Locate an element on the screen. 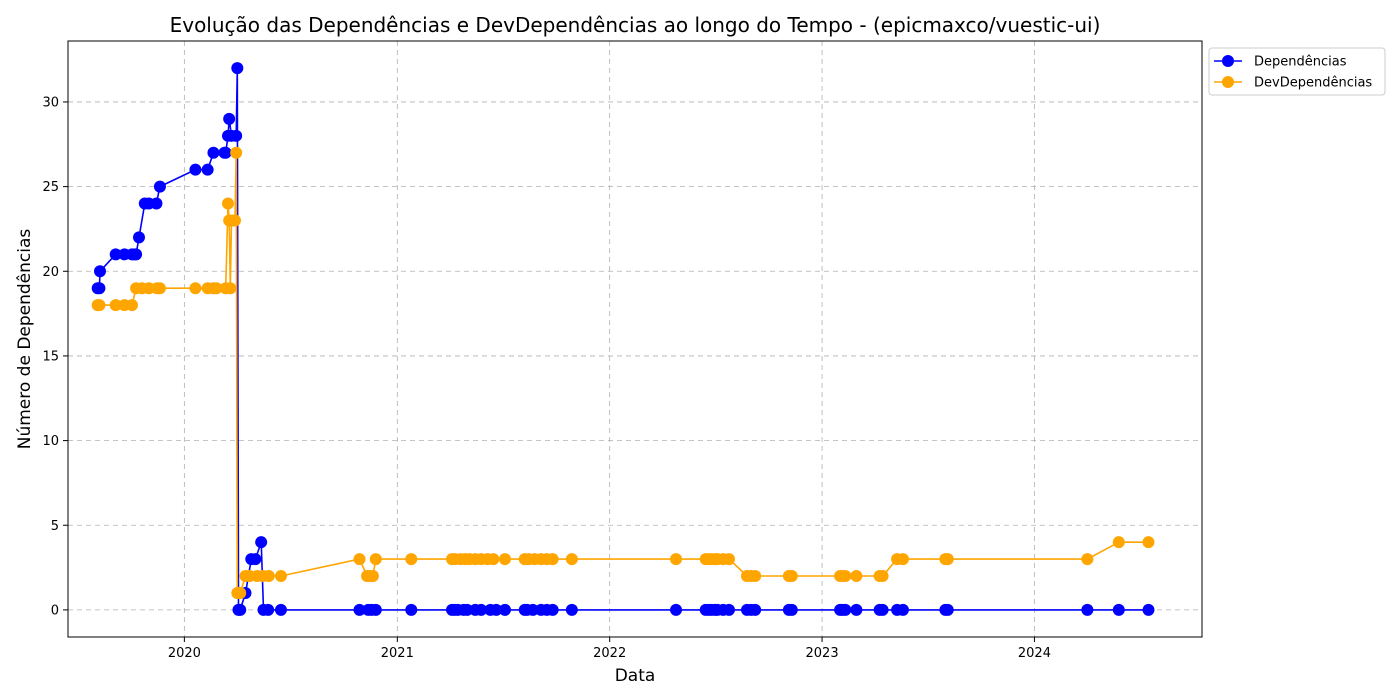 The height and width of the screenshot is (700, 1400). legend: Dependências DevDependências is located at coordinates (1297, 71).